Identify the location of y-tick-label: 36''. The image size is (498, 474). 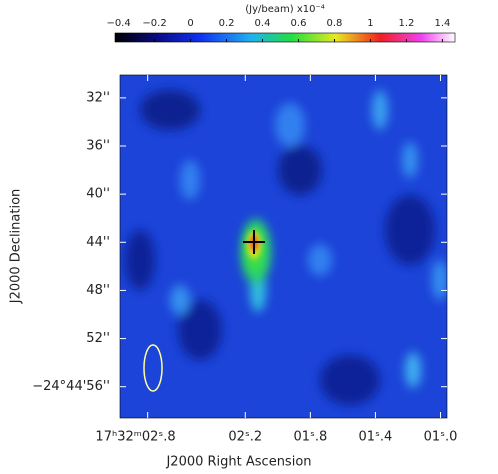
(98, 146).